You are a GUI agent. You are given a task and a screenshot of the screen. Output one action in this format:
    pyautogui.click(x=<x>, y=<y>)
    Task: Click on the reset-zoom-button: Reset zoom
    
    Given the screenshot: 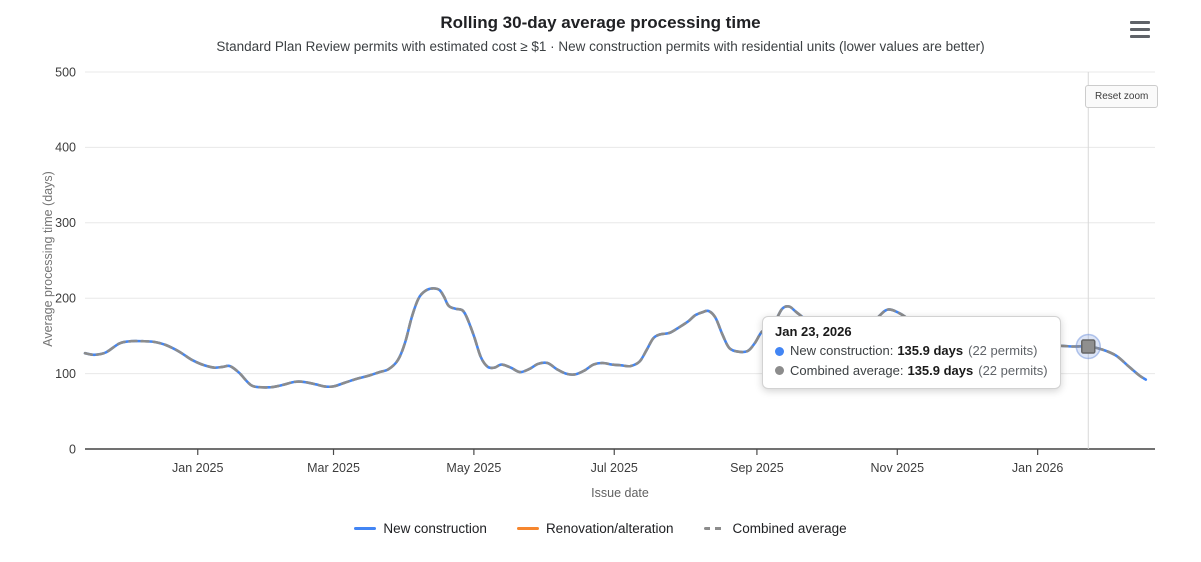 What is the action you would take?
    pyautogui.click(x=1122, y=96)
    